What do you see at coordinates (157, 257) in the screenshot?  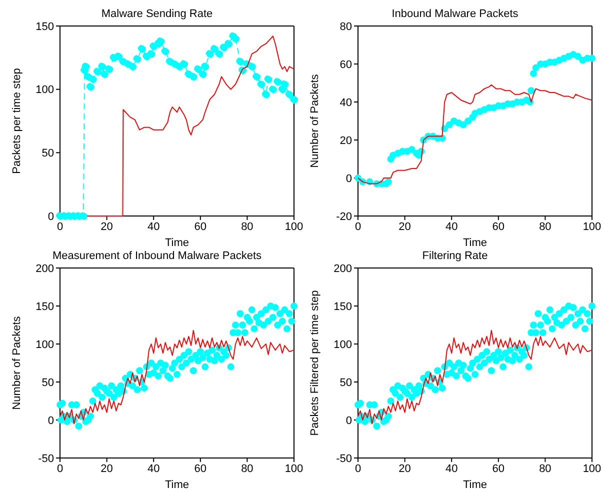 I see `chart-title: Measurement of Inbound Malware Packets` at bounding box center [157, 257].